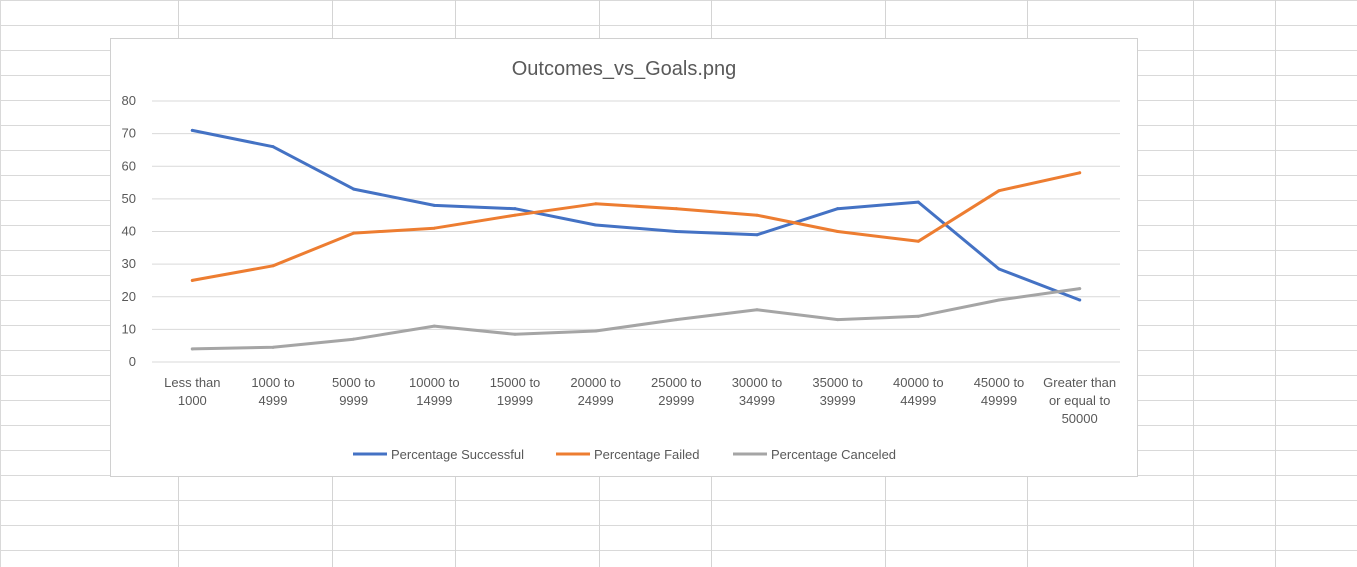 Image resolution: width=1357 pixels, height=567 pixels. I want to click on y-tick-label: 40, so click(129, 231).